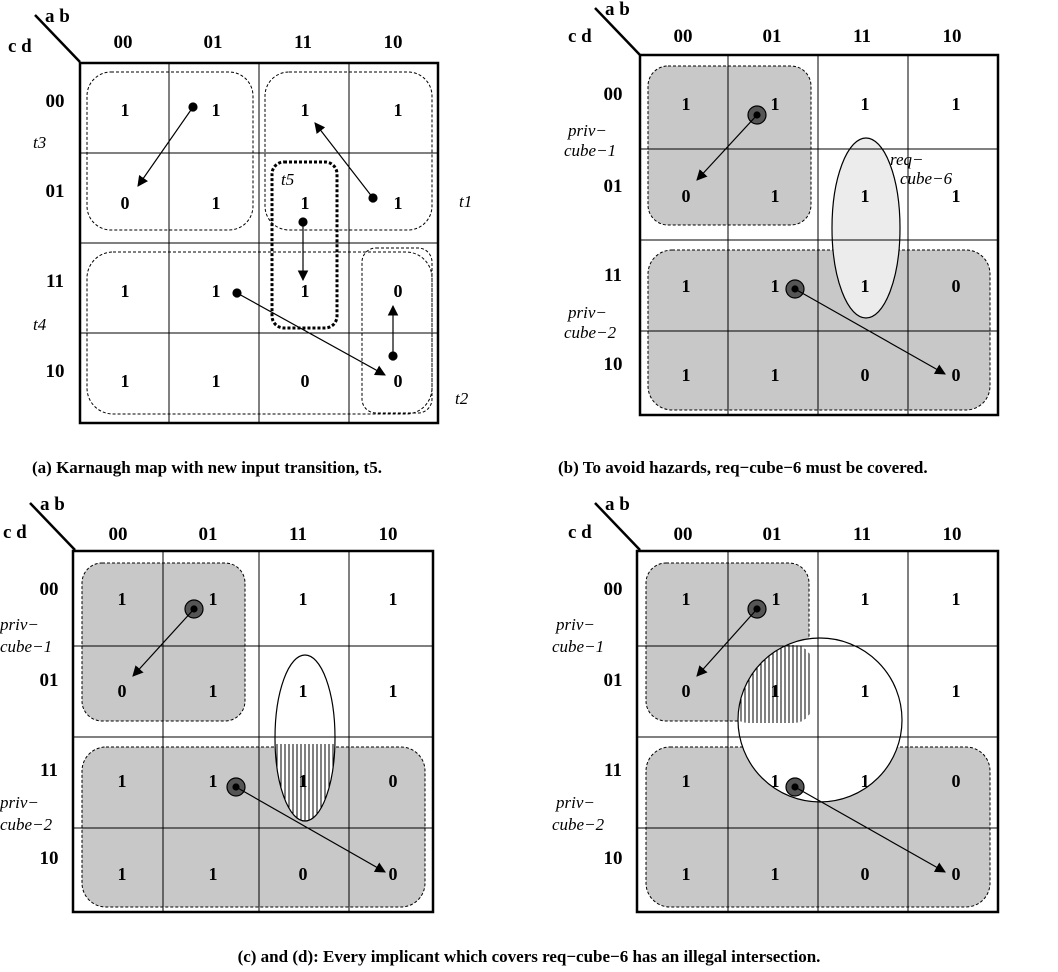 The height and width of the screenshot is (972, 1058). Describe the element at coordinates (575, 624) in the screenshot. I see `priv-cube-1-label-a: priv−` at that location.